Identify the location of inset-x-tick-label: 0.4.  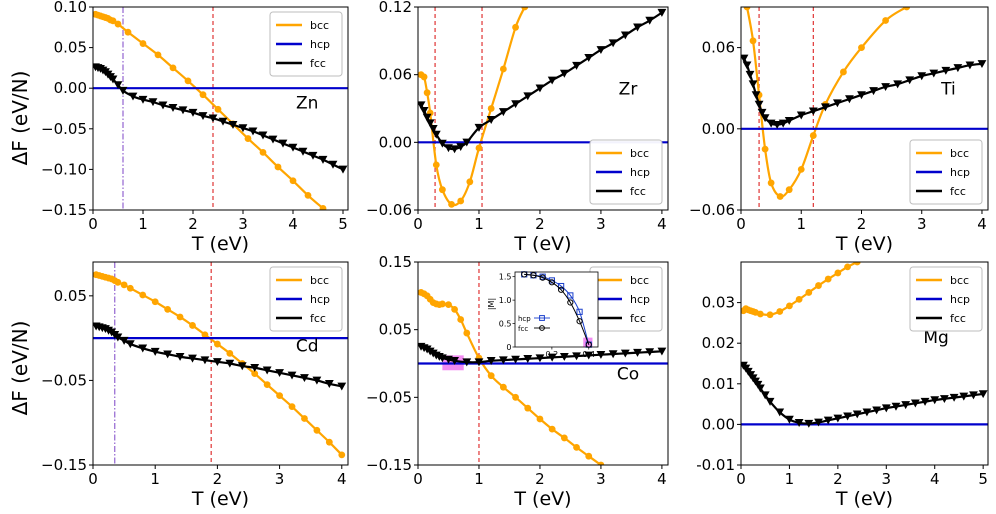
(588, 354).